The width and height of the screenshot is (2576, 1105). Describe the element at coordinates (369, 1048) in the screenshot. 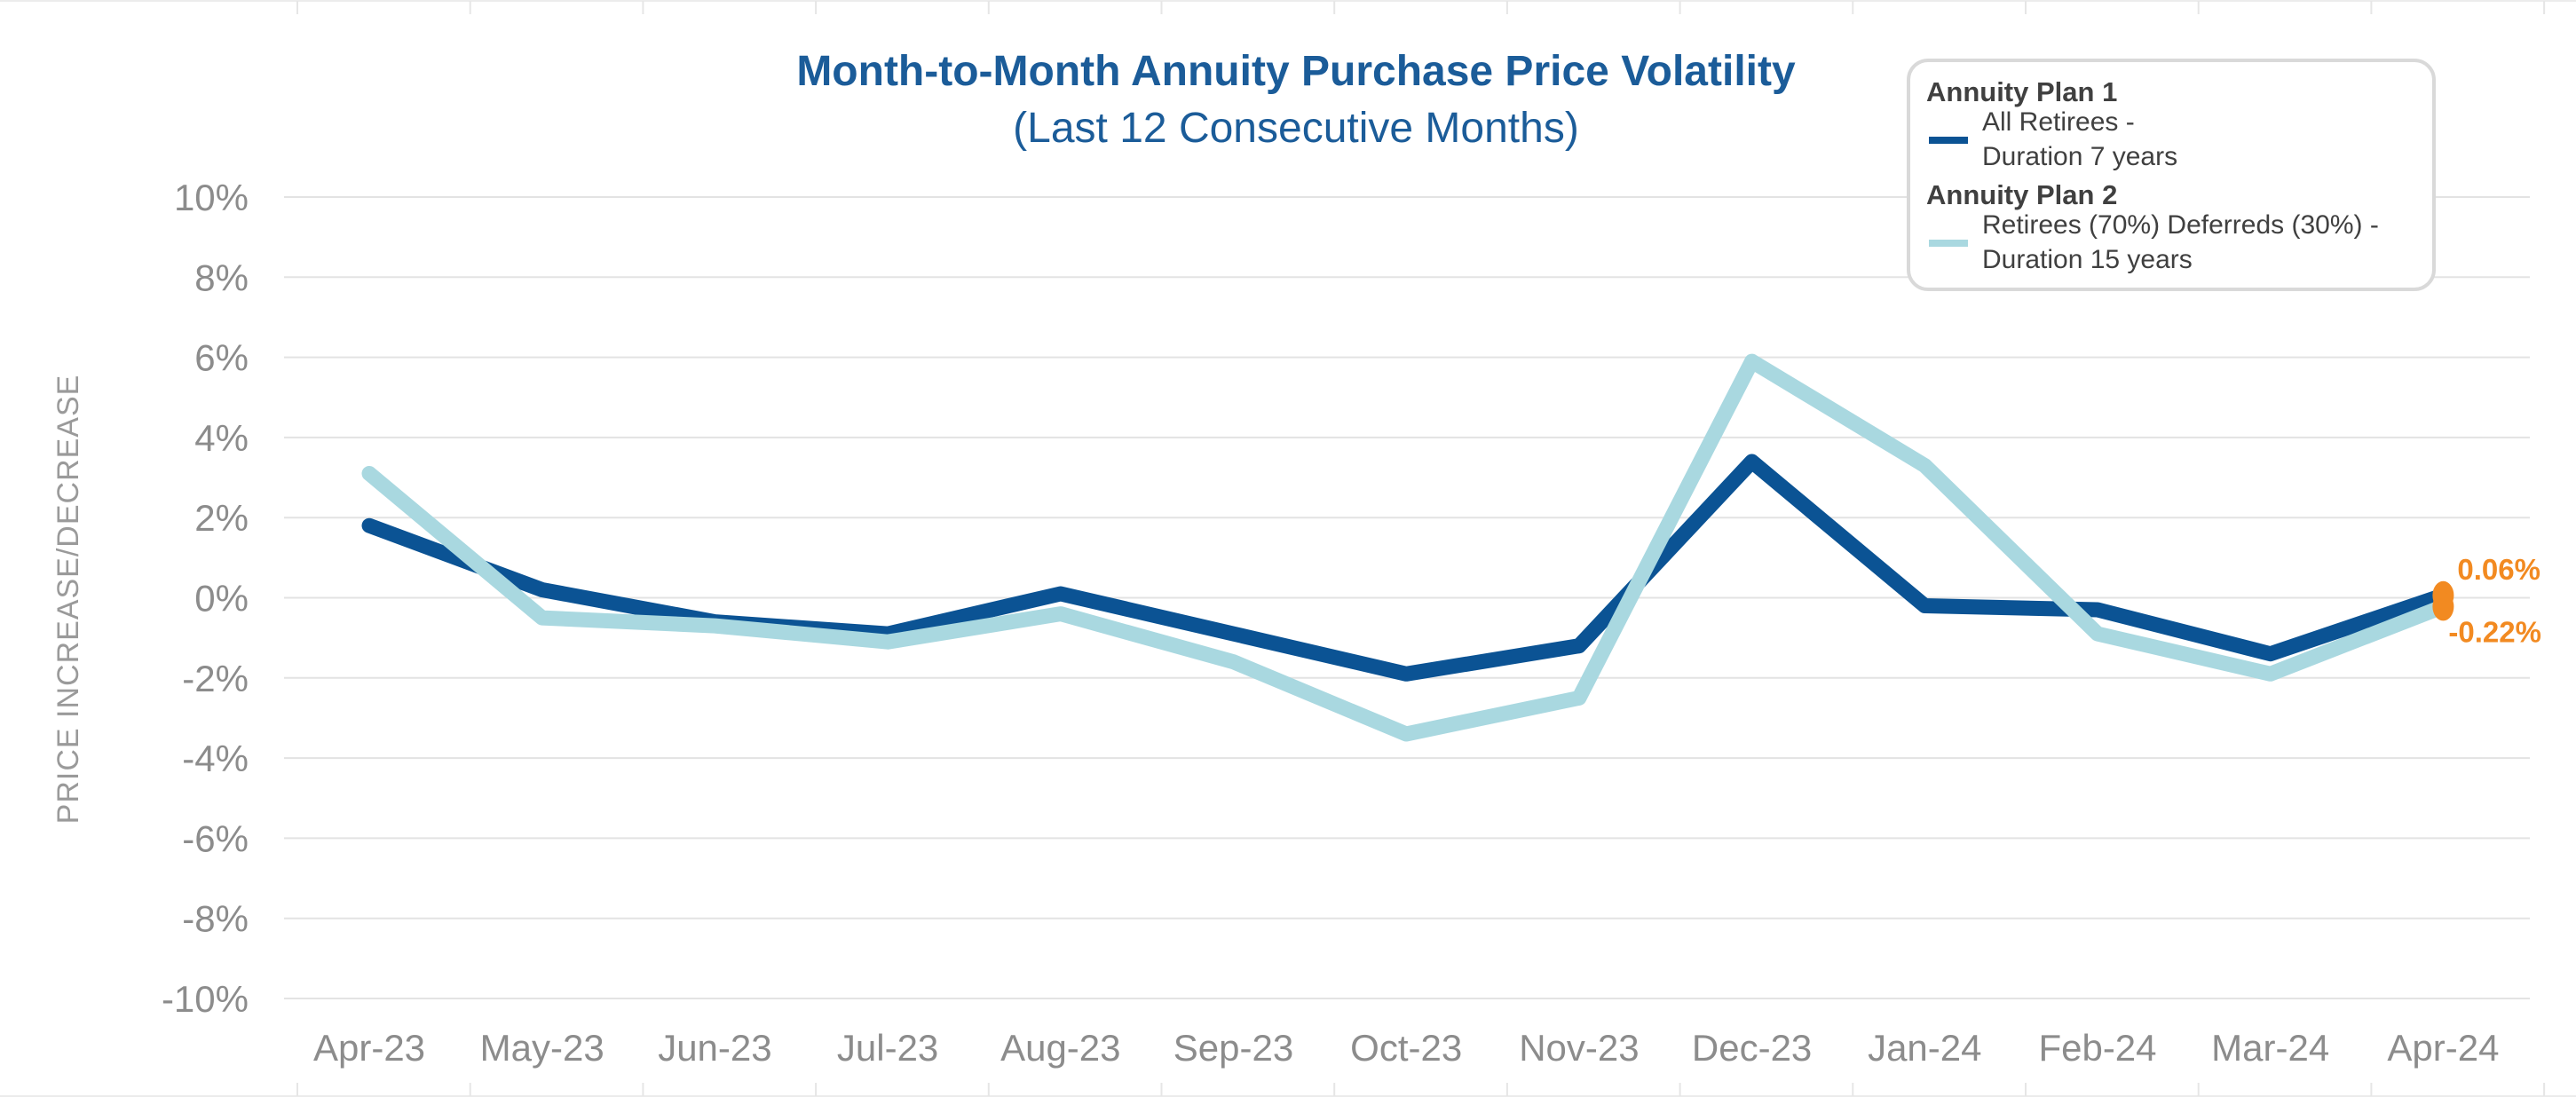

I see `x-tick-label: Apr-23` at that location.